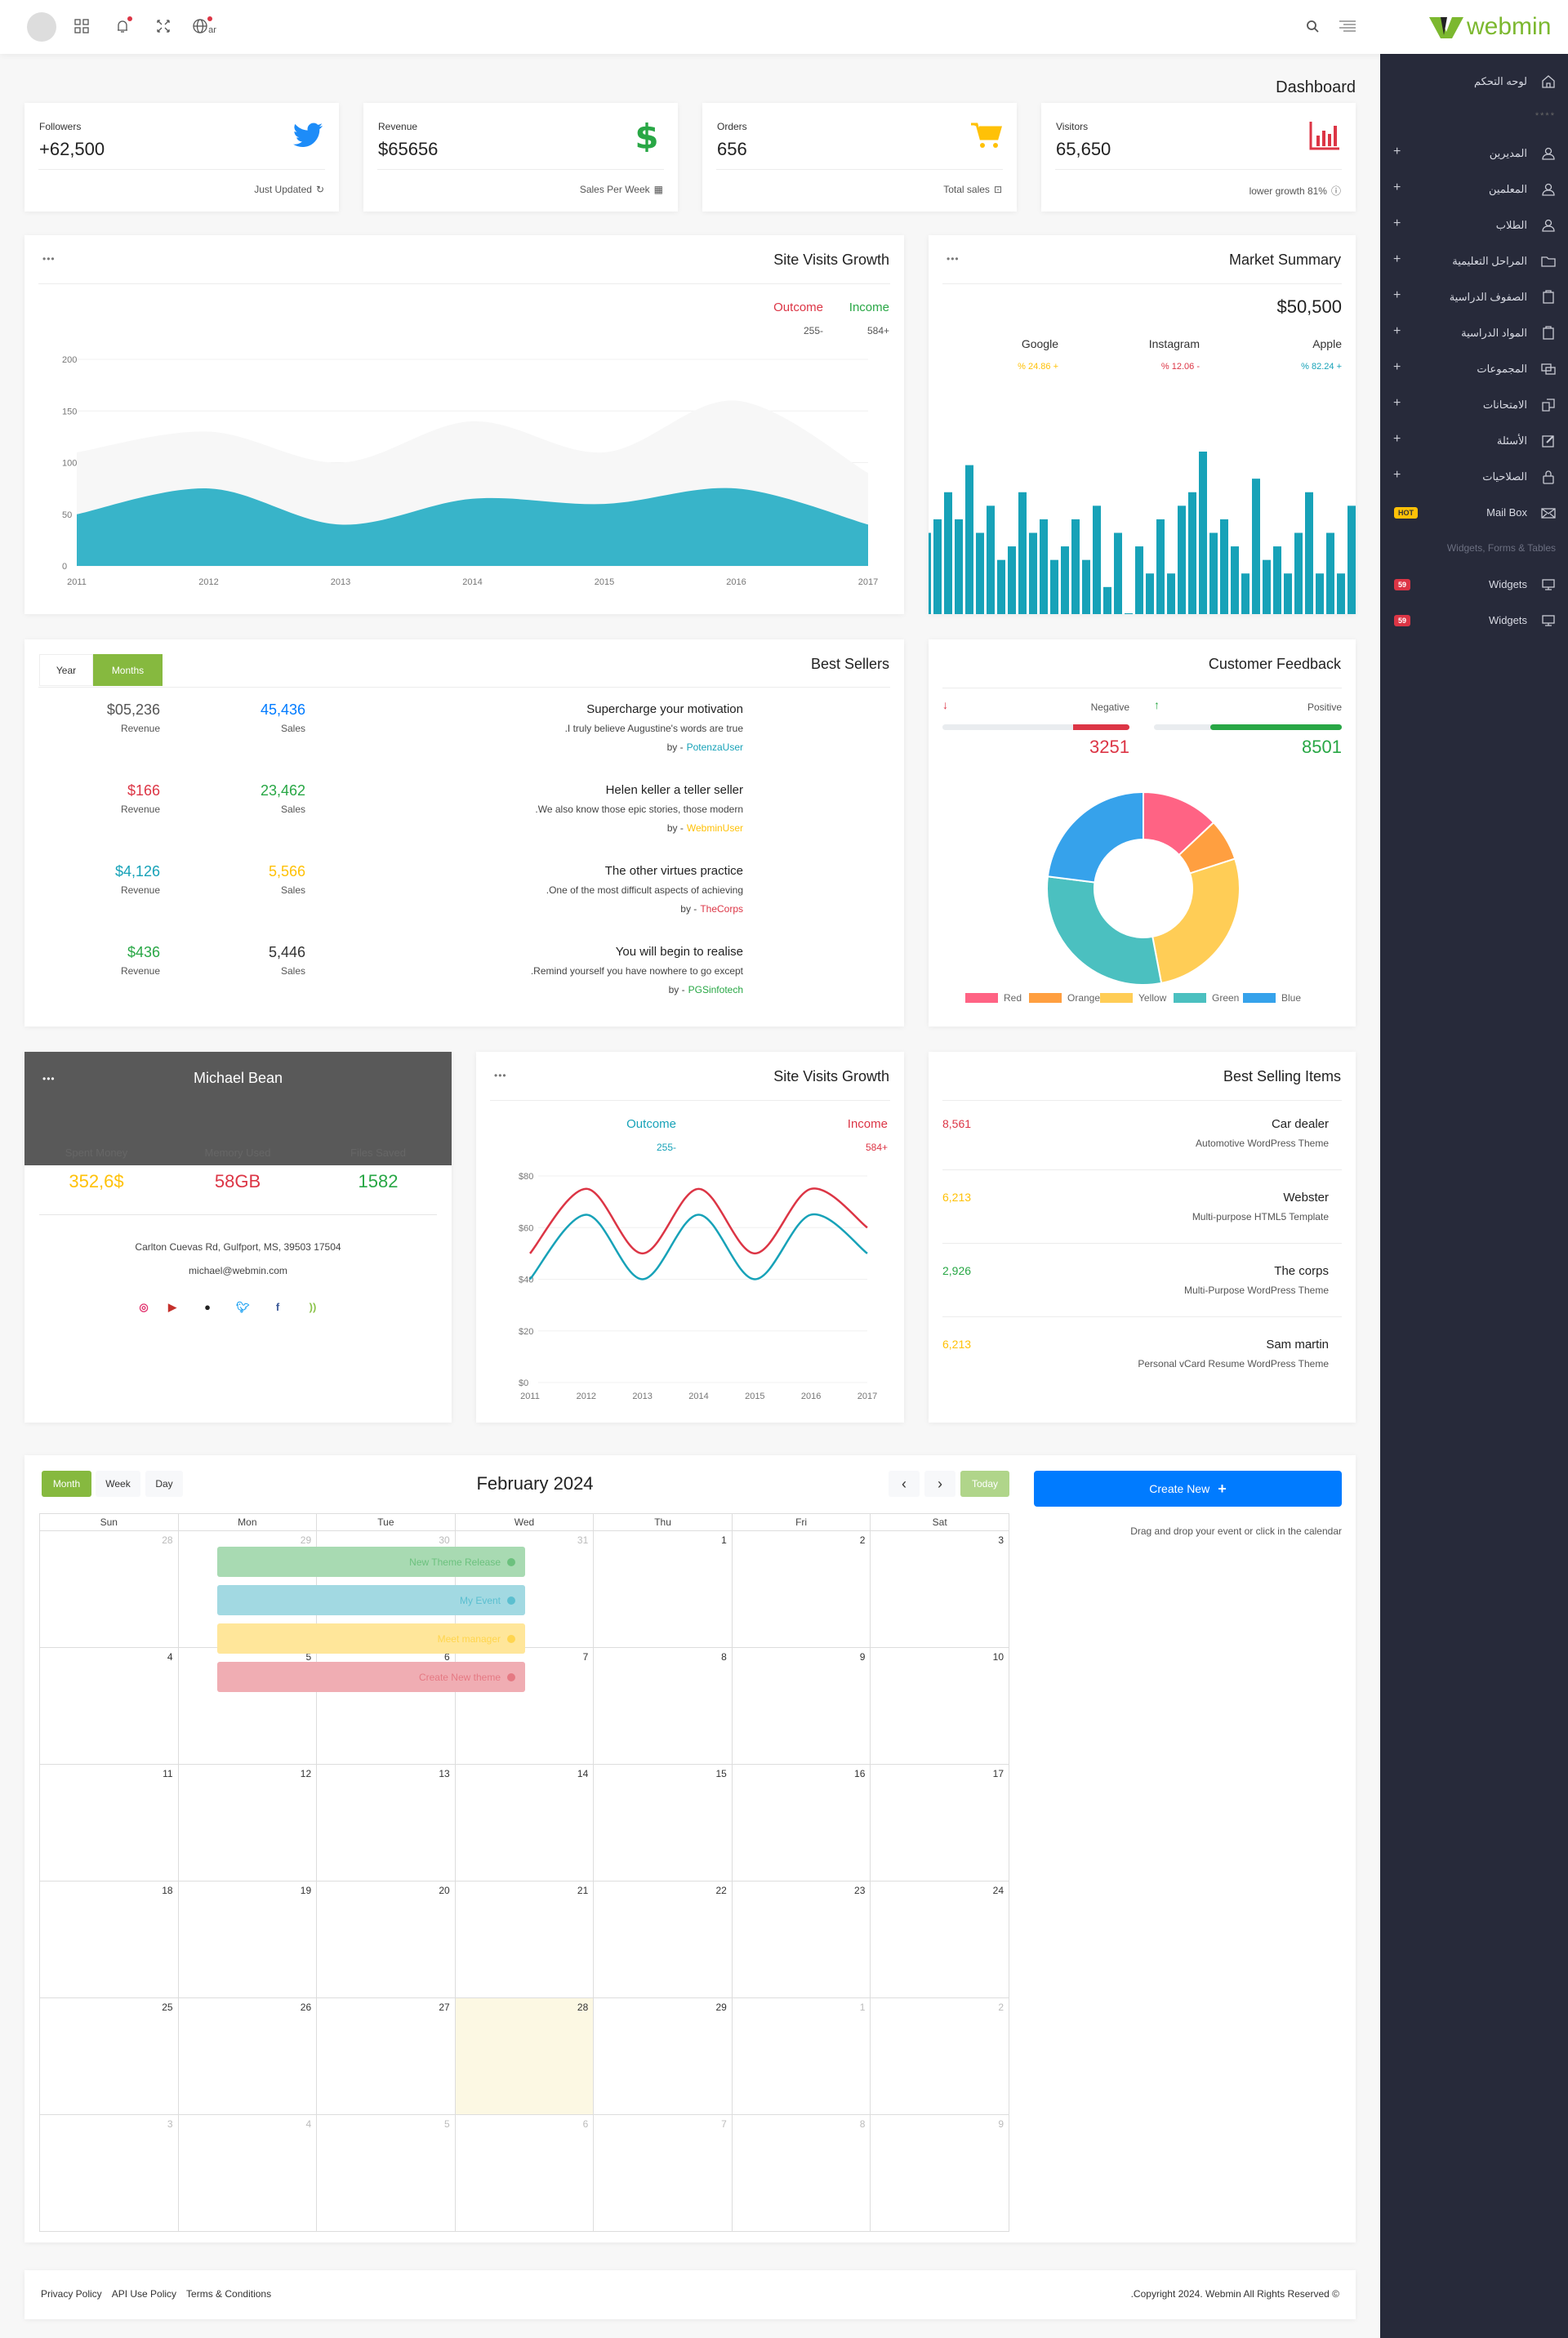 This screenshot has width=1568, height=2338. Describe the element at coordinates (905, 1484) in the screenshot. I see `prev-month-button: ‹` at that location.